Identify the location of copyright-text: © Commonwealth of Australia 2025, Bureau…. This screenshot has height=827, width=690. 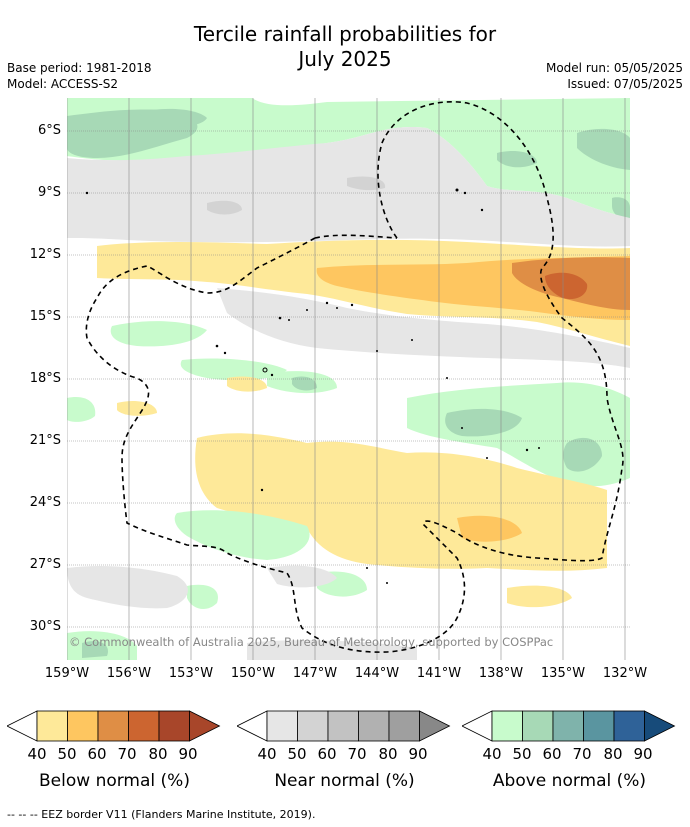
(311, 642).